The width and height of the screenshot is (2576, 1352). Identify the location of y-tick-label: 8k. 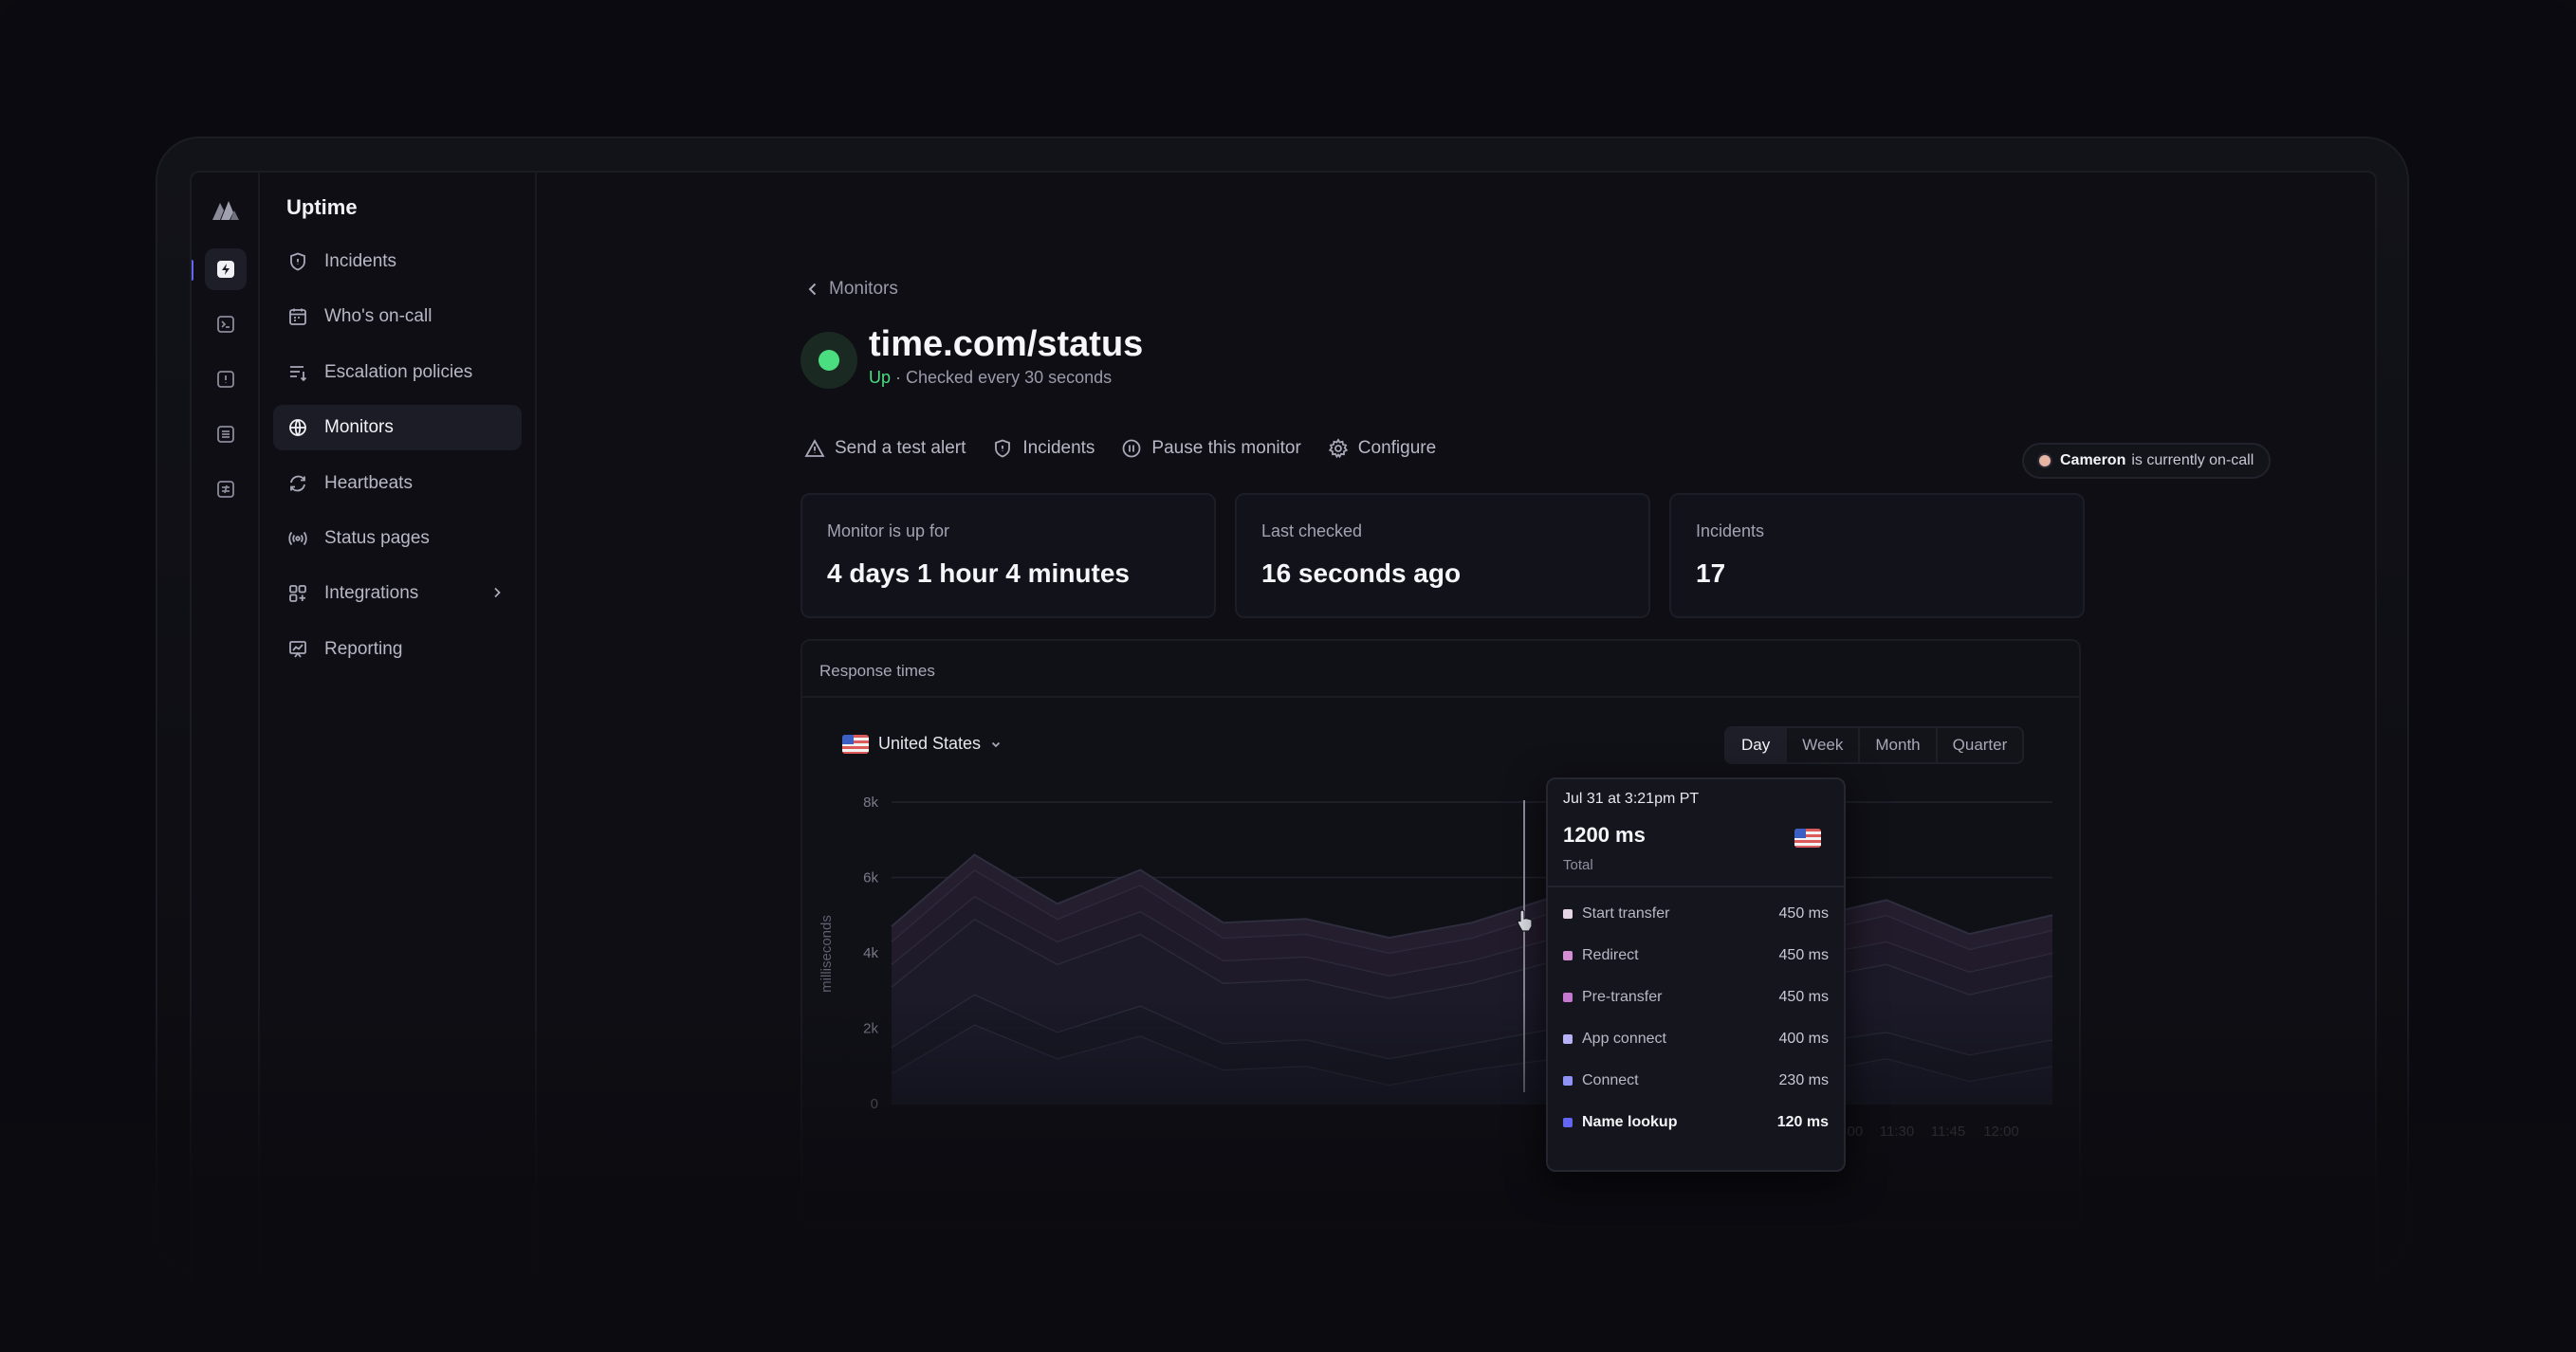
(870, 803).